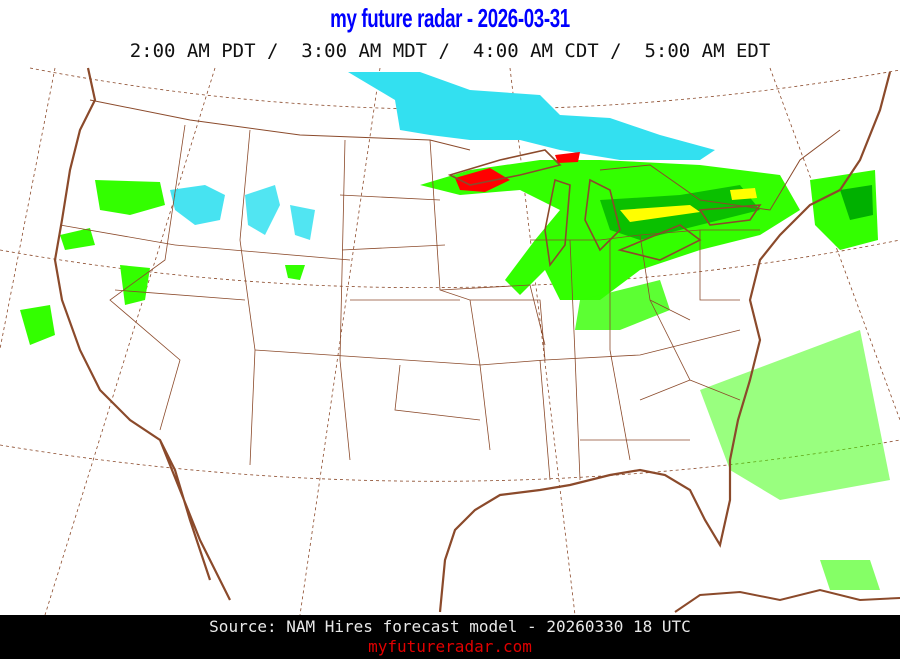  Describe the element at coordinates (787, 600) in the screenshot. I see `gulf-mexico-shoreline` at that location.